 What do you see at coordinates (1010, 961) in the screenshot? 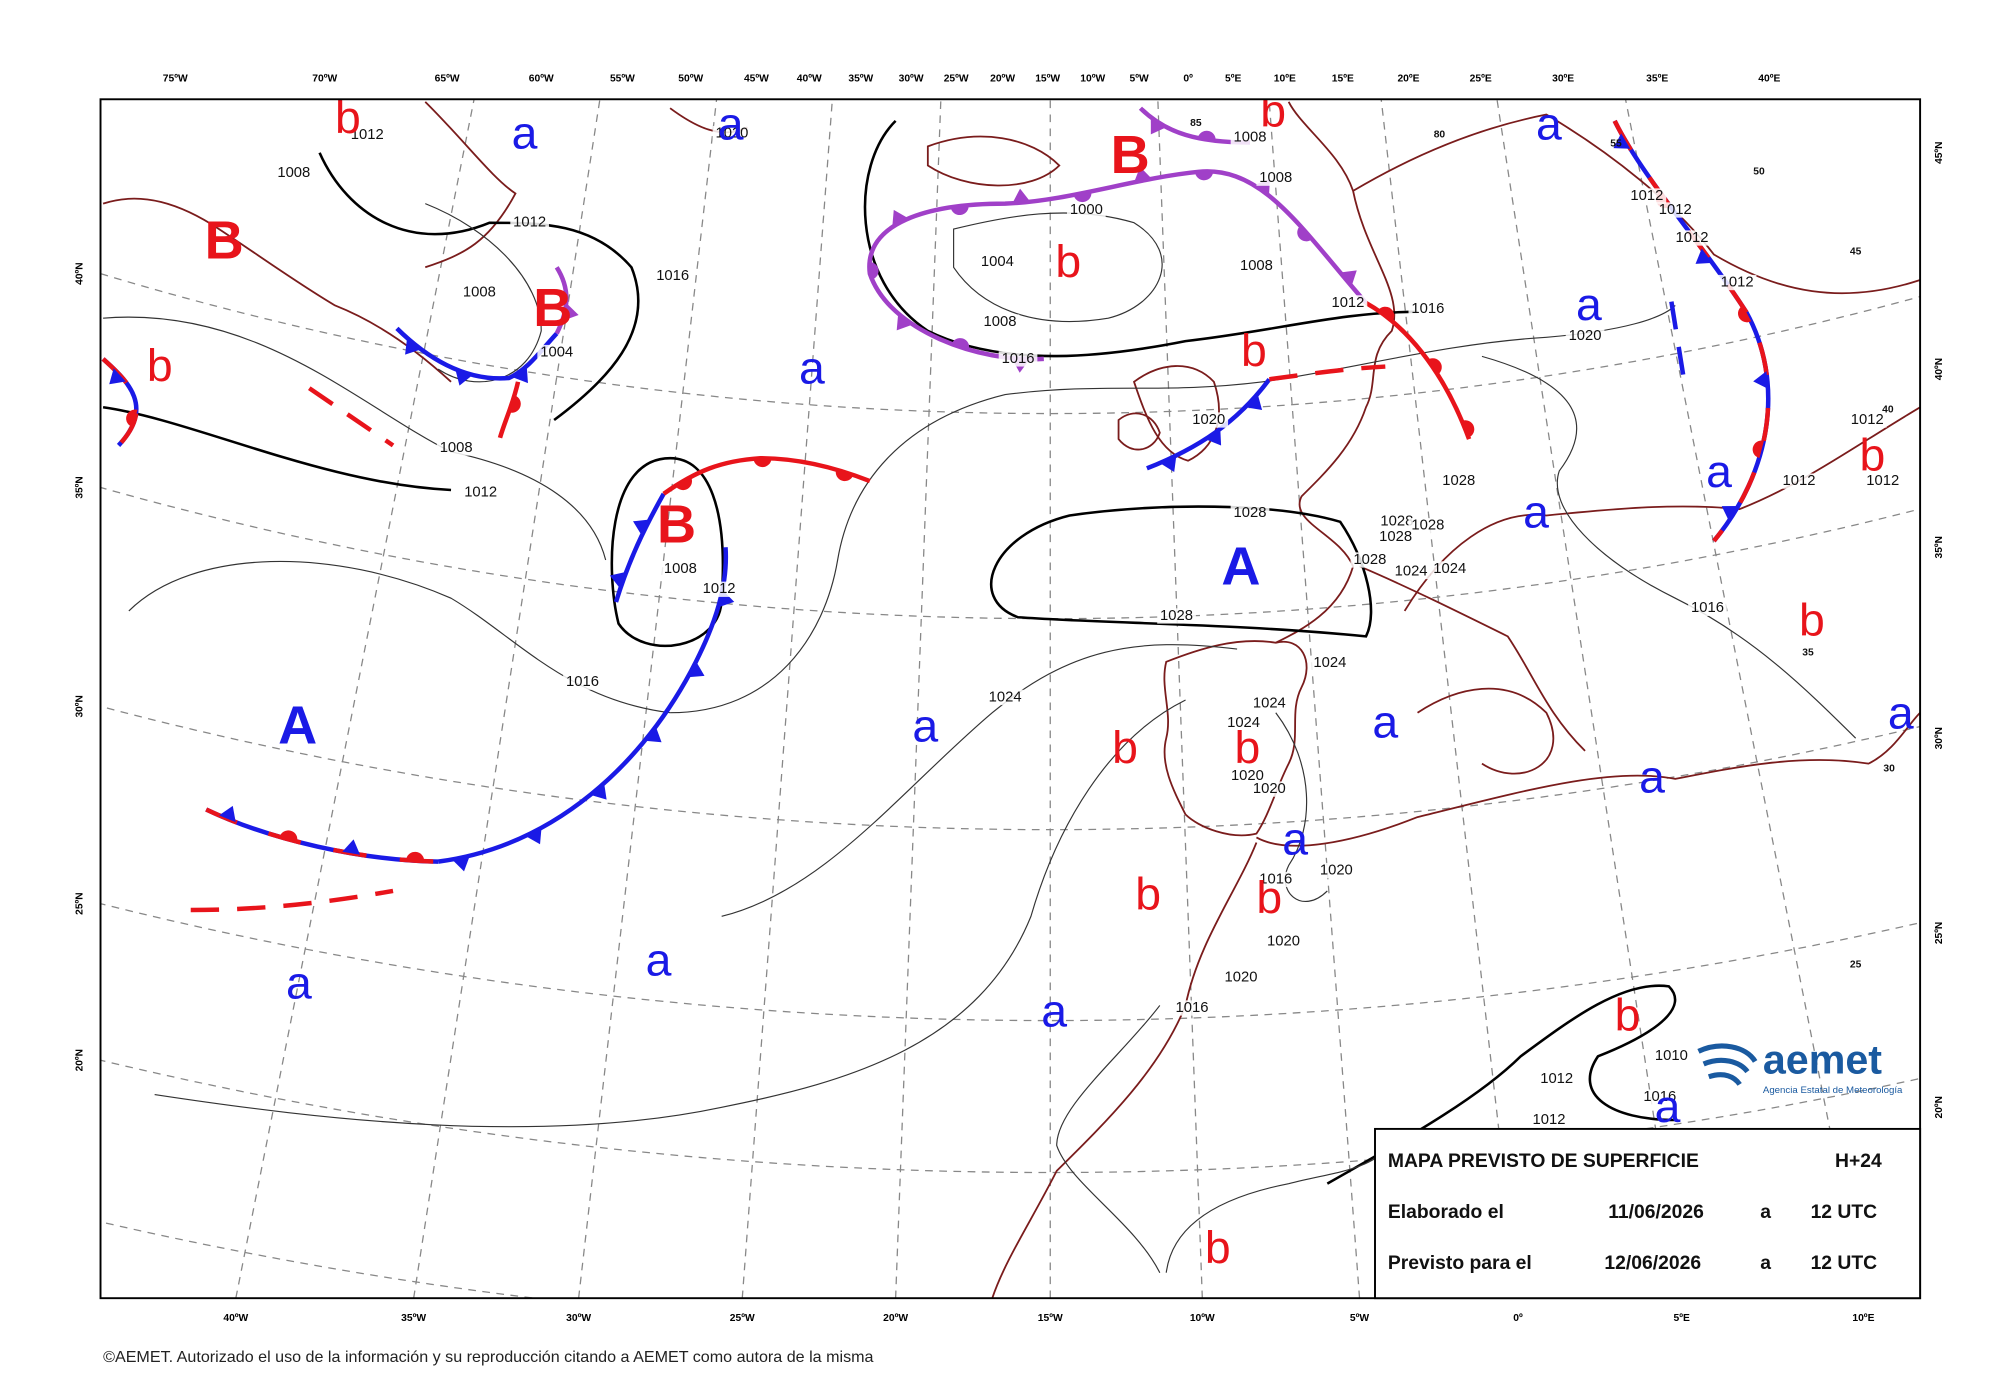
I see `parallel` at bounding box center [1010, 961].